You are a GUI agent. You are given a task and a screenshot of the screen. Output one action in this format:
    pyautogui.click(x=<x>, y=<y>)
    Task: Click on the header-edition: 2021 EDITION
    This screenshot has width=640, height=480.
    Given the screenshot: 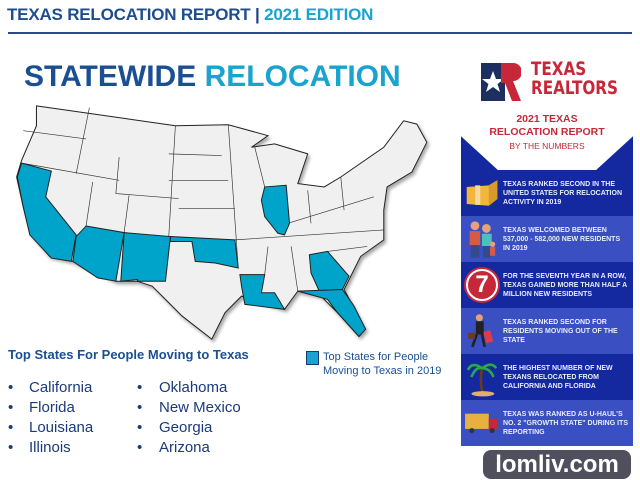 What is the action you would take?
    pyautogui.click(x=319, y=14)
    